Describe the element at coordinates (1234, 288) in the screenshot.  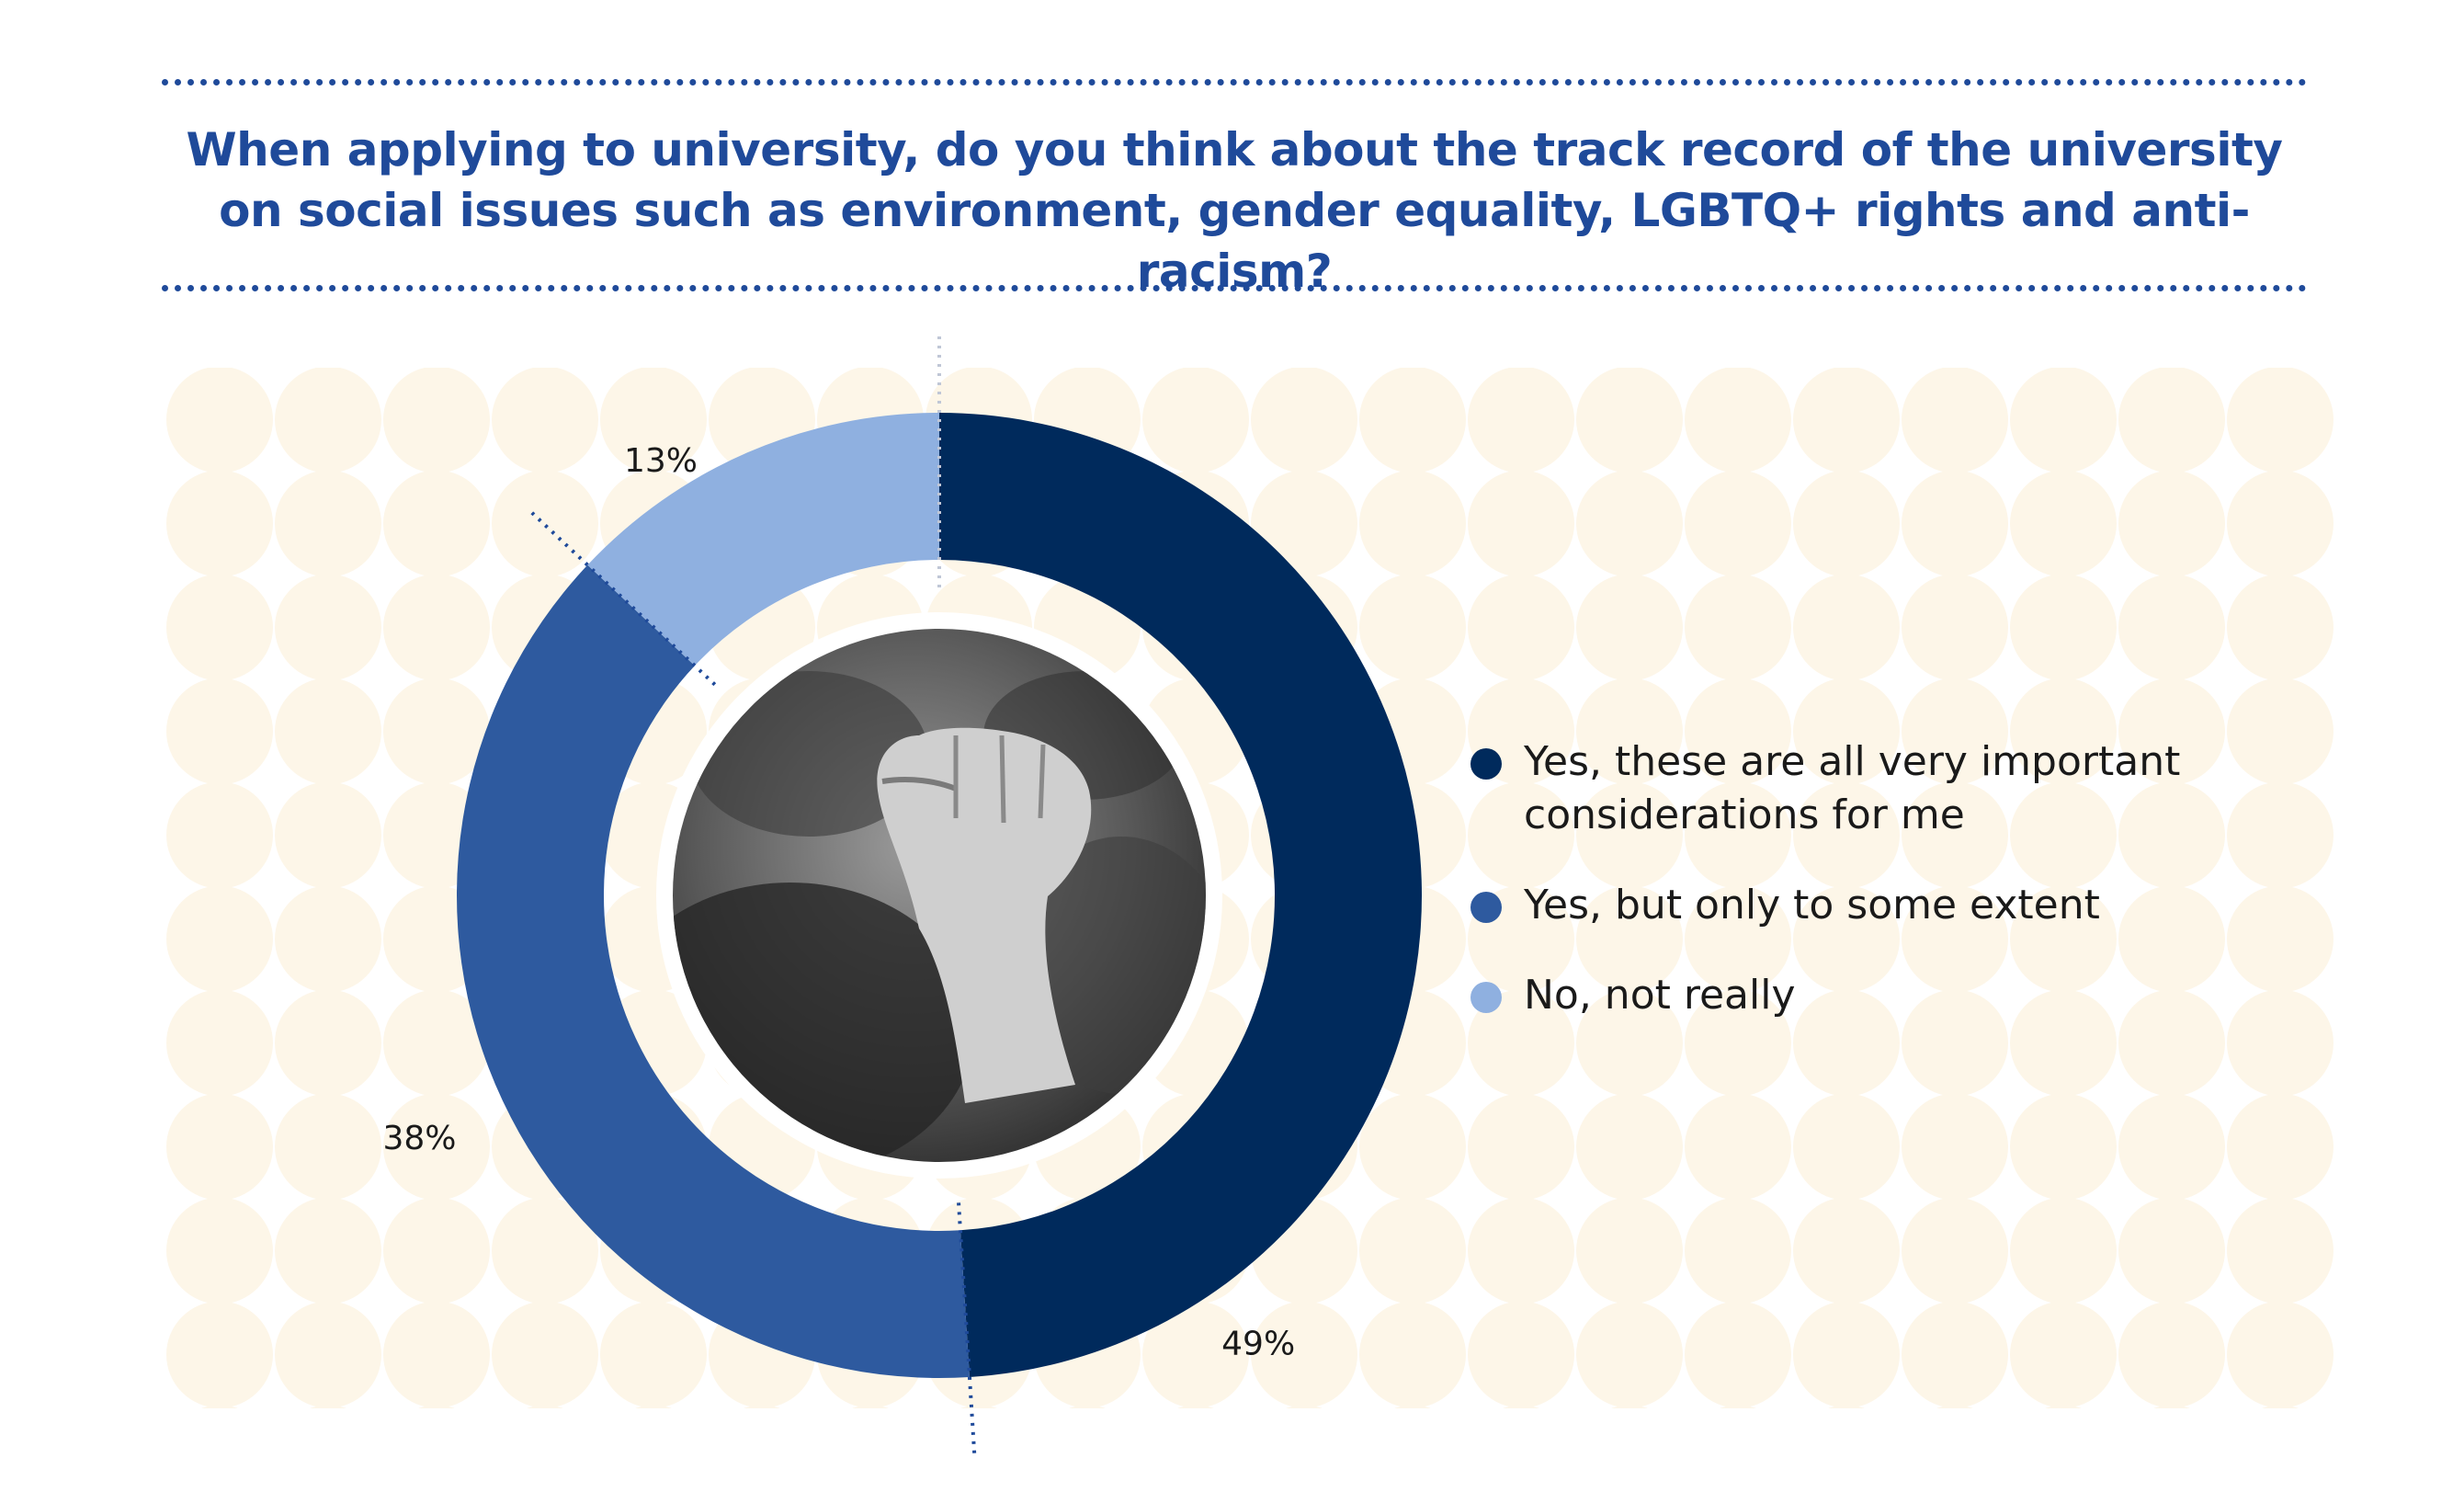
I see `bottom-dotted-divider` at that location.